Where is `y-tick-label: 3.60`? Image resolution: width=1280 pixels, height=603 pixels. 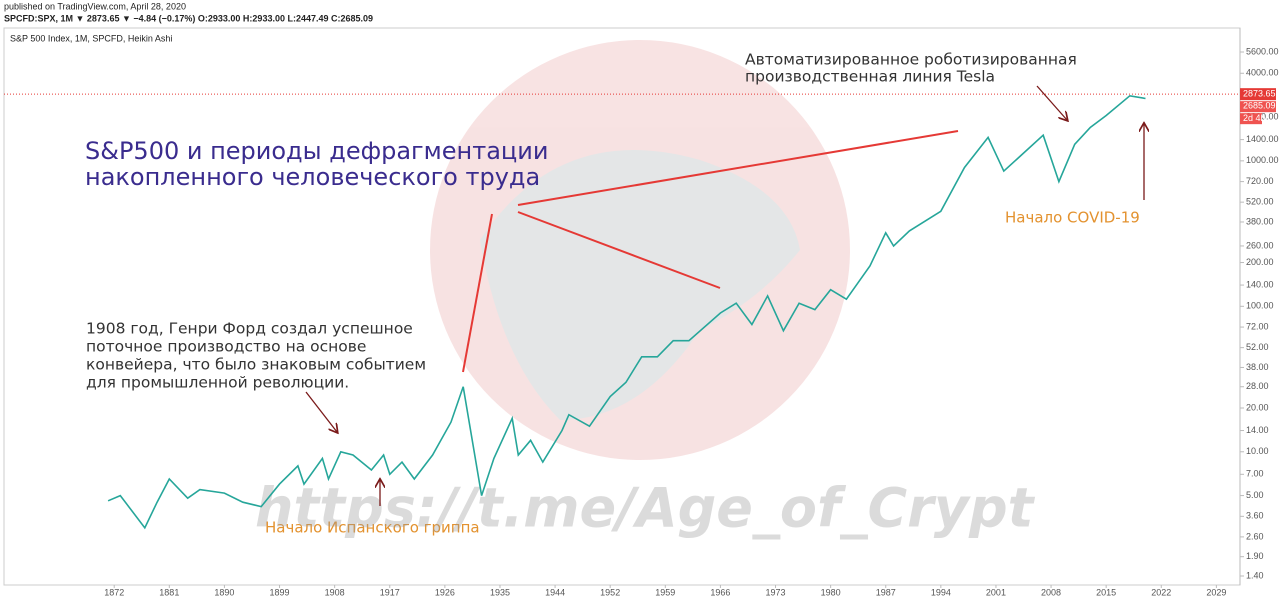
y-tick-label: 3.60 is located at coordinates (1255, 516).